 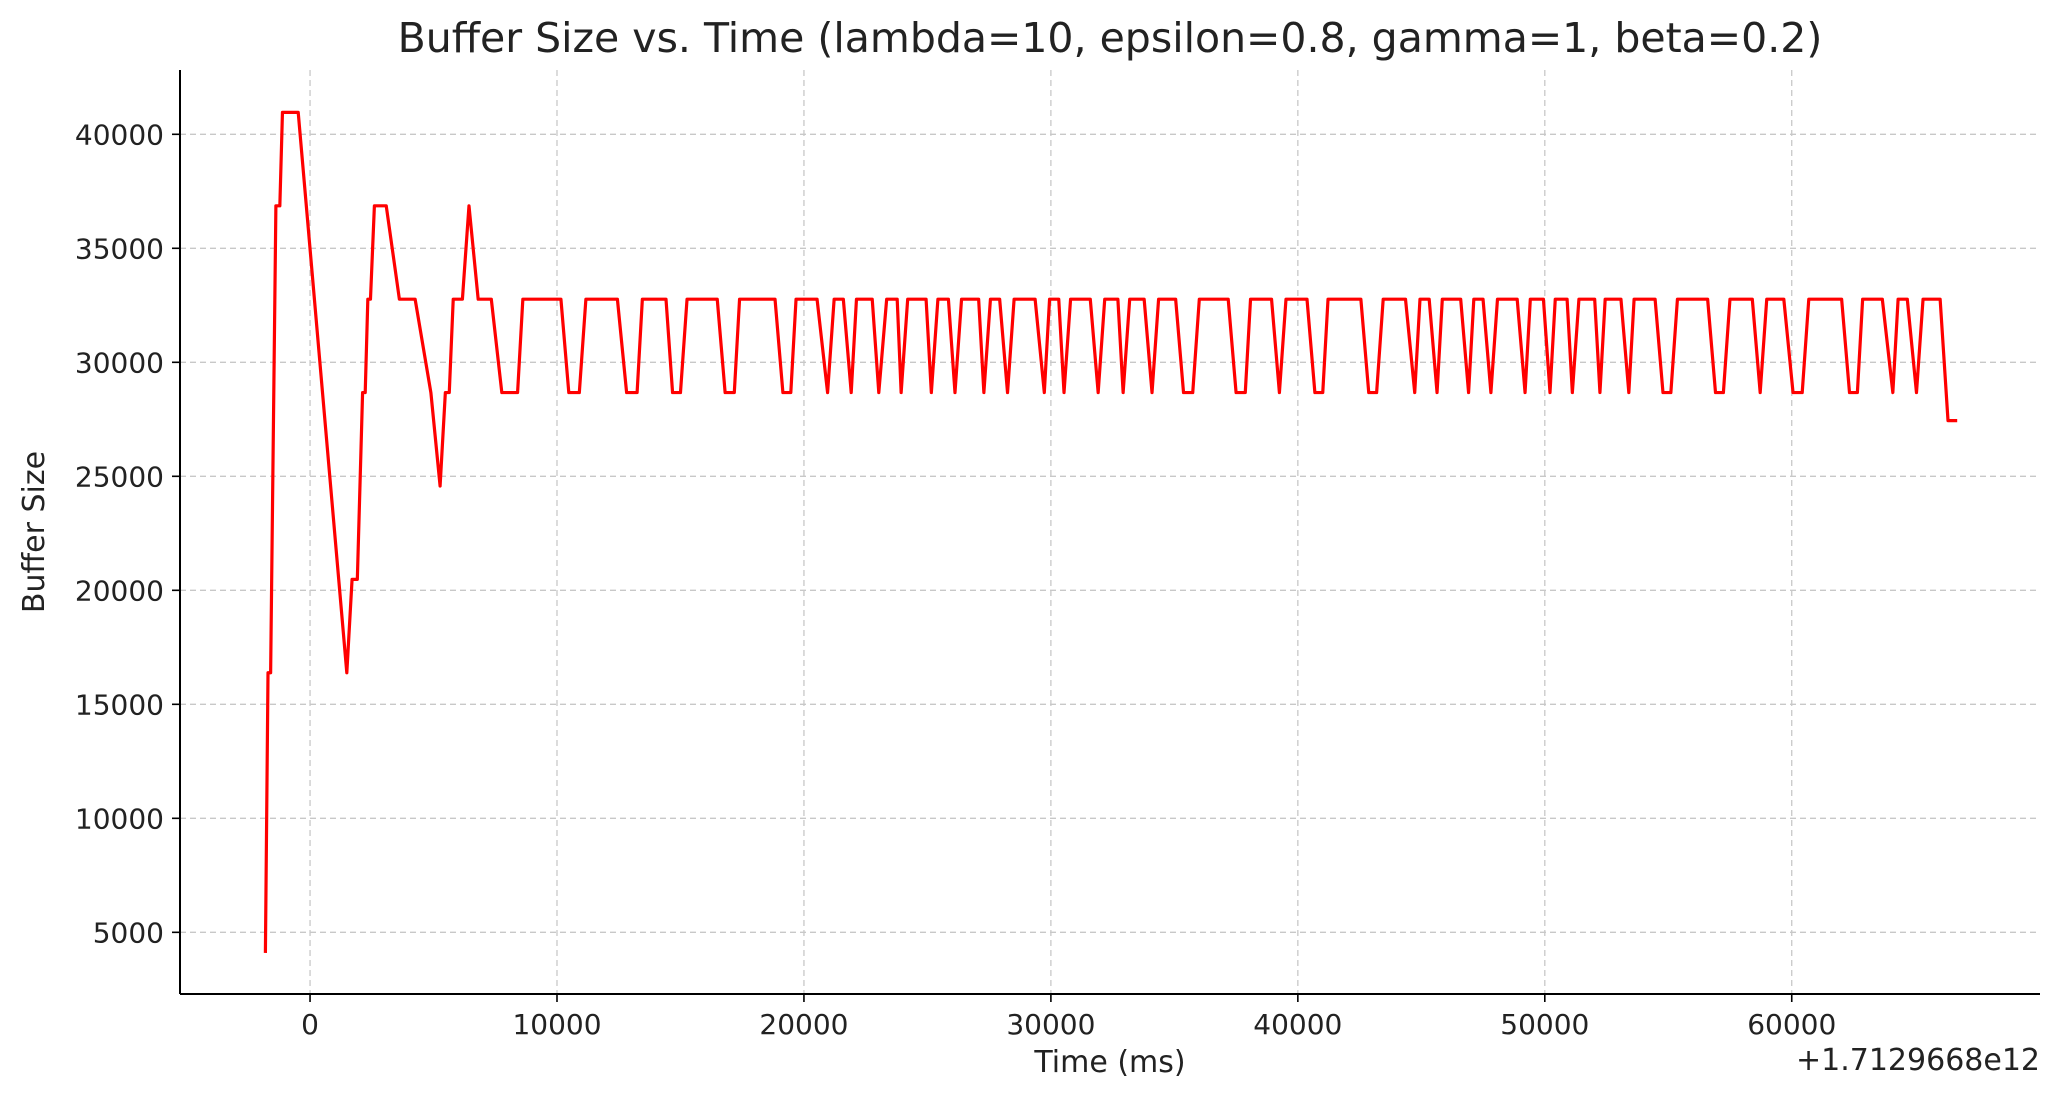 What do you see at coordinates (119, 590) in the screenshot?
I see `y-tick-label: 20000` at bounding box center [119, 590].